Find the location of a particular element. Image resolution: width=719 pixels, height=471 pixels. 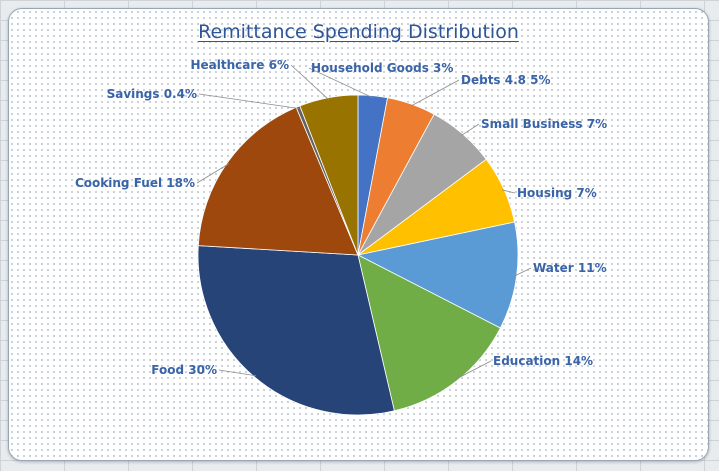

leader-line-education is located at coordinates (473, 370).